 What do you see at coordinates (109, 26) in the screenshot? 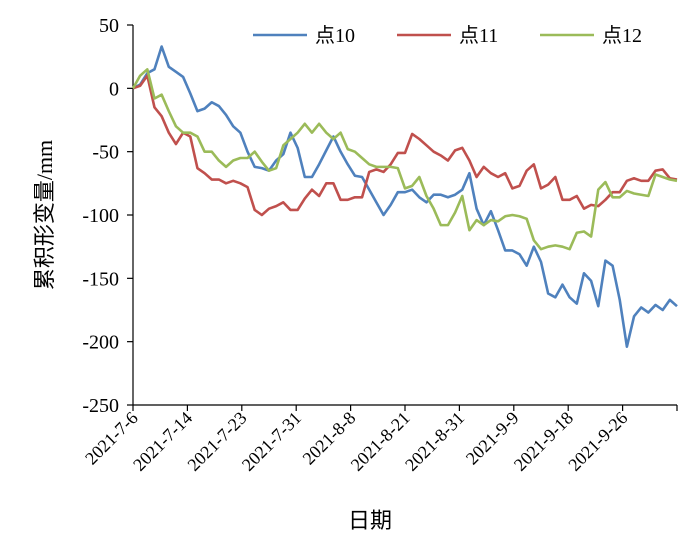
I see `y-tick-label: 50` at bounding box center [109, 26].